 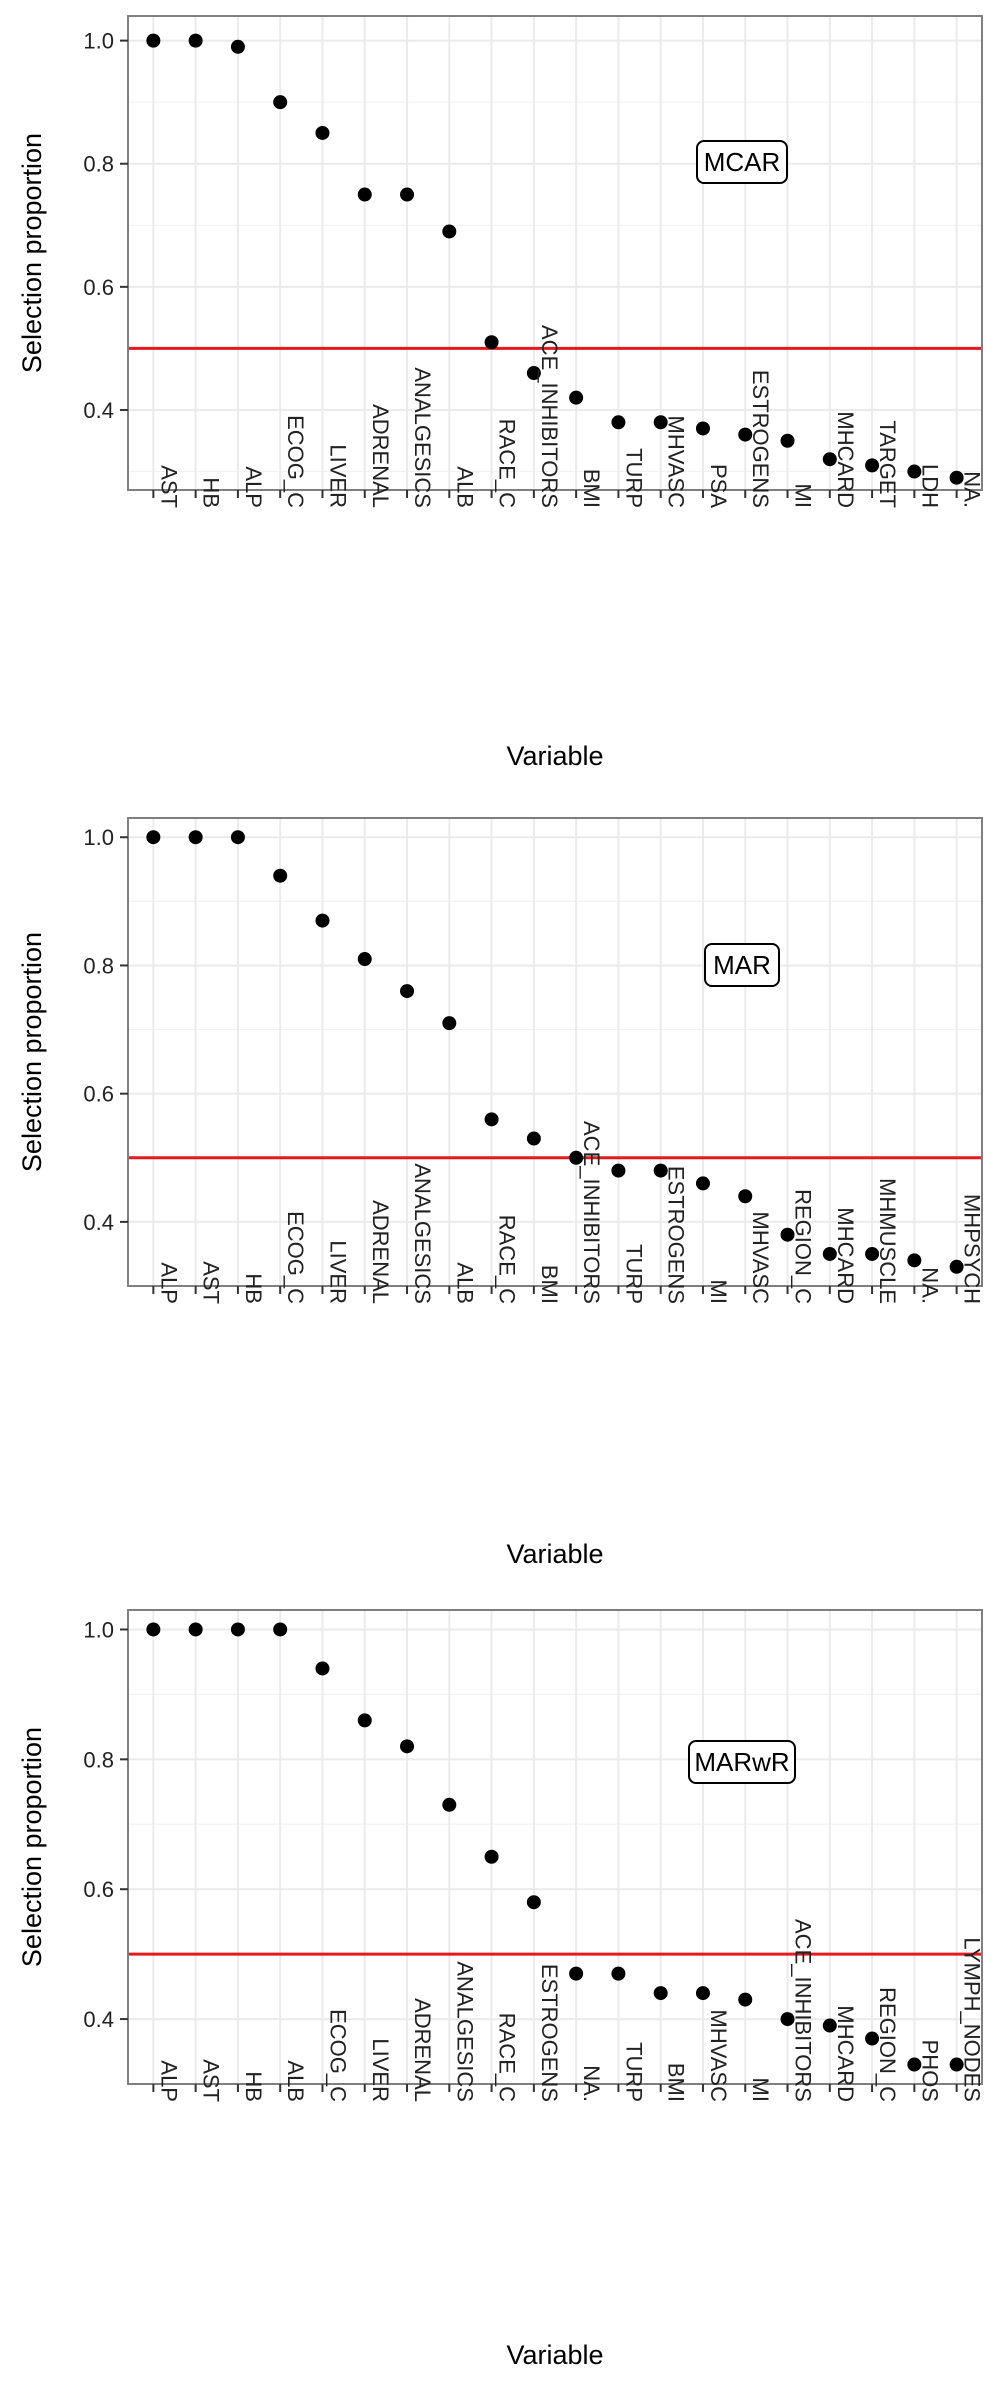 I want to click on y-tick-label: 1.0, so click(x=98, y=1629).